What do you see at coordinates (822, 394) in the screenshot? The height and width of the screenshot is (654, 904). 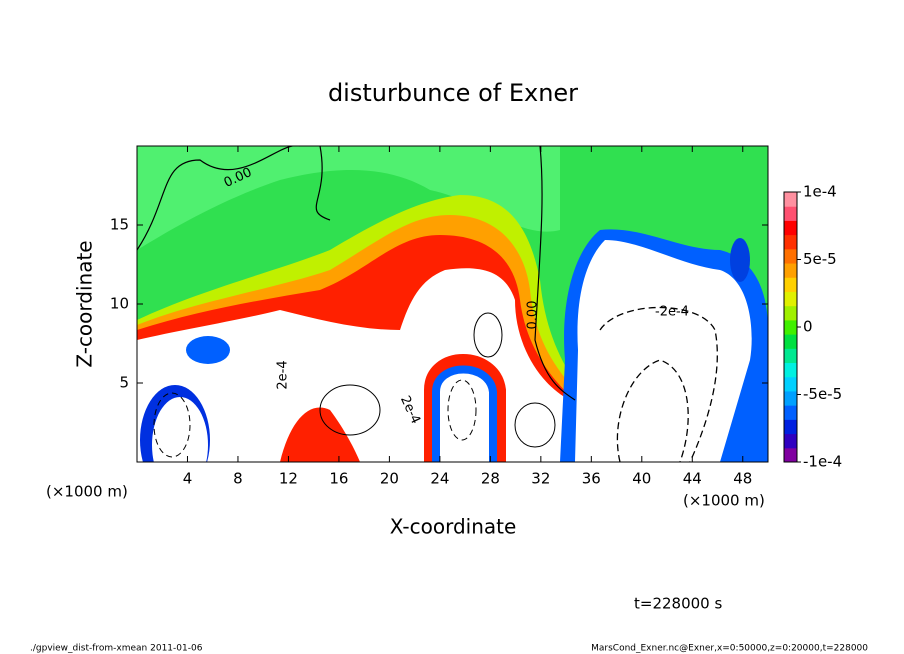 I see `colorbar-tick-label: -5e-5` at bounding box center [822, 394].